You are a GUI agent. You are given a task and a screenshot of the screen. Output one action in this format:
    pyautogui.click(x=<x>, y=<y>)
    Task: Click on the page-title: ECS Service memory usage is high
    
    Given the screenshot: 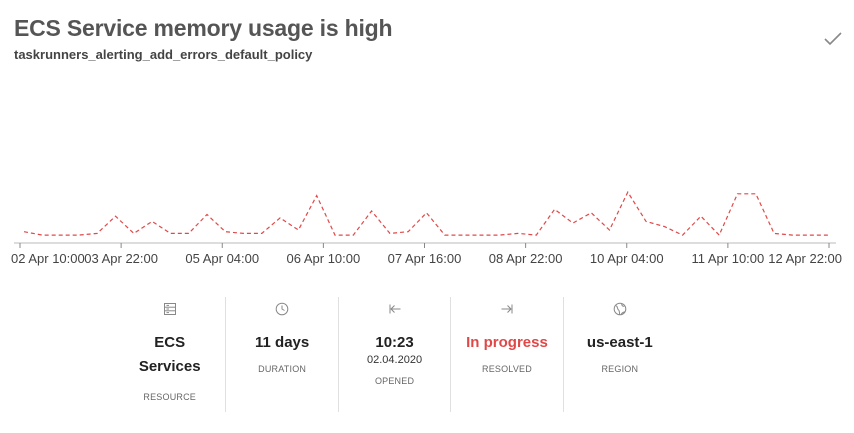 What is the action you would take?
    pyautogui.click(x=203, y=28)
    